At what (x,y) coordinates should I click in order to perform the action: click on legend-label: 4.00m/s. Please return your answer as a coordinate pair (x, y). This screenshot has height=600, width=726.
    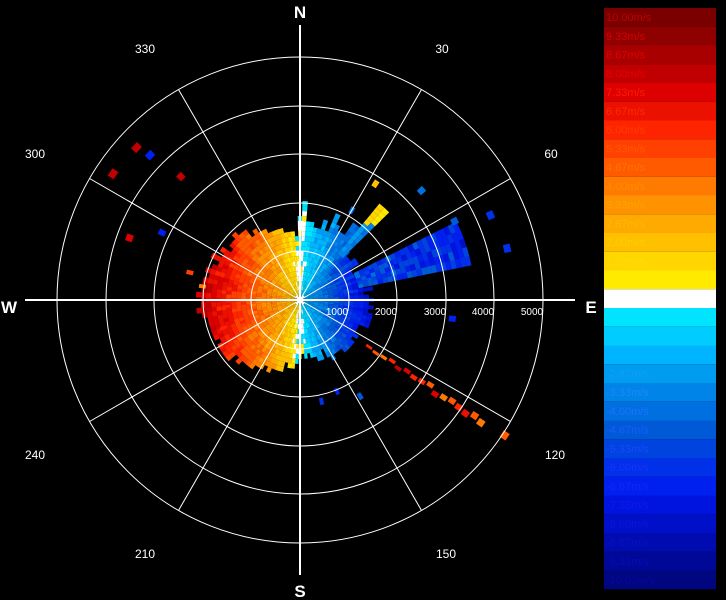
    Looking at the image, I should click on (626, 187).